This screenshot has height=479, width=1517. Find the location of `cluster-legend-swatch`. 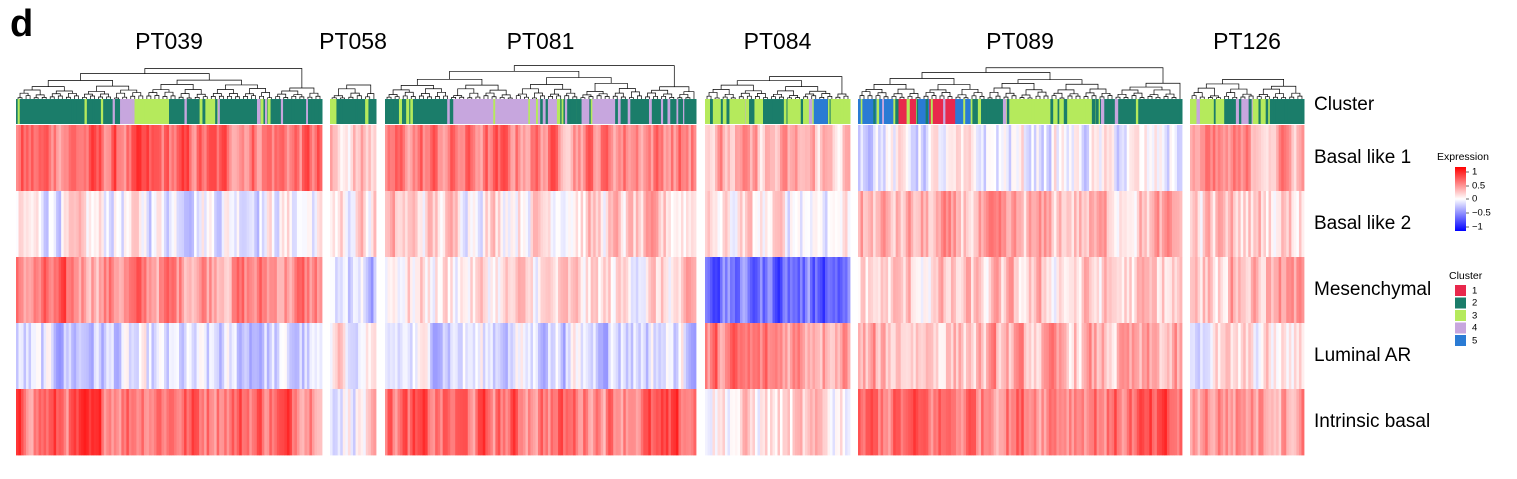

cluster-legend-swatch is located at coordinates (1460, 290).